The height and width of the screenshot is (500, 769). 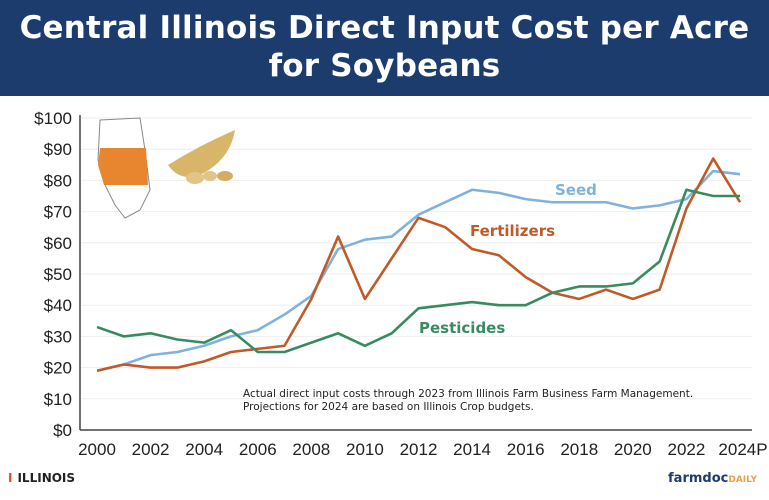 What do you see at coordinates (526, 449) in the screenshot?
I see `x-tick-label: 2016` at bounding box center [526, 449].